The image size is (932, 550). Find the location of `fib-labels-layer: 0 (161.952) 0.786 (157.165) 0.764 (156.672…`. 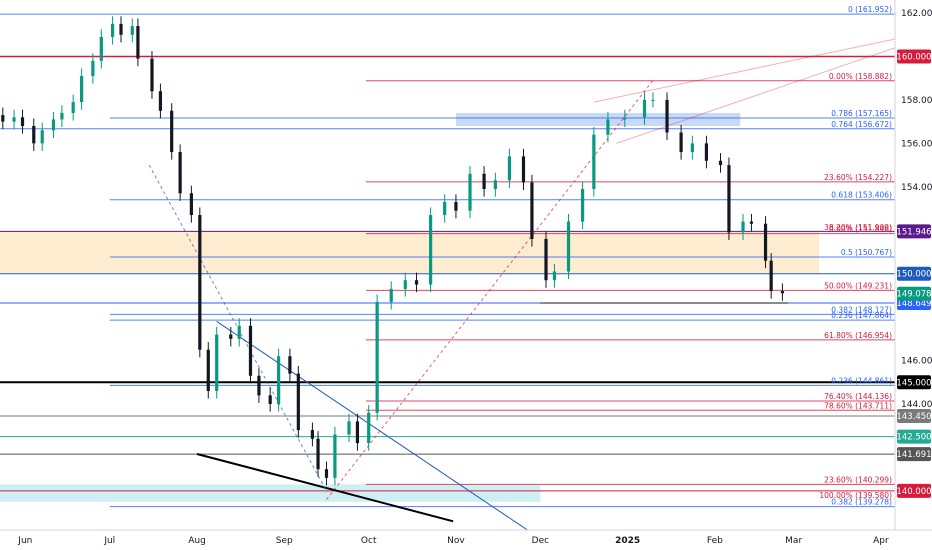

fib-labels-layer: 0 (161.952) 0.786 (157.165) 0.764 (156.672… is located at coordinates (855, 256).